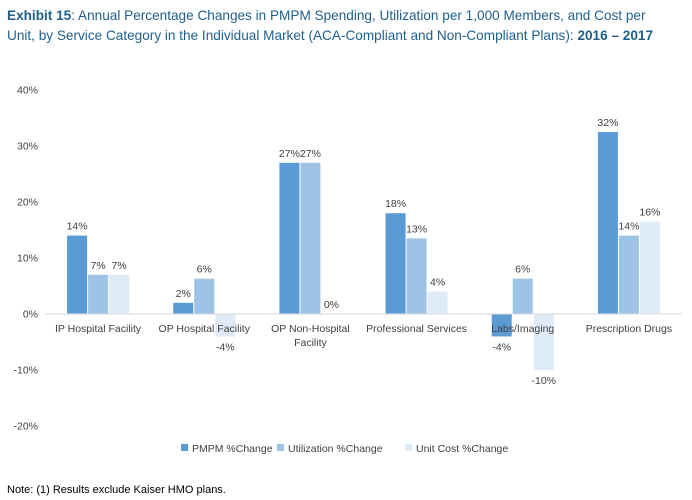 This screenshot has width=692, height=500. Describe the element at coordinates (331, 305) in the screenshot. I see `data-label: 0%` at that location.